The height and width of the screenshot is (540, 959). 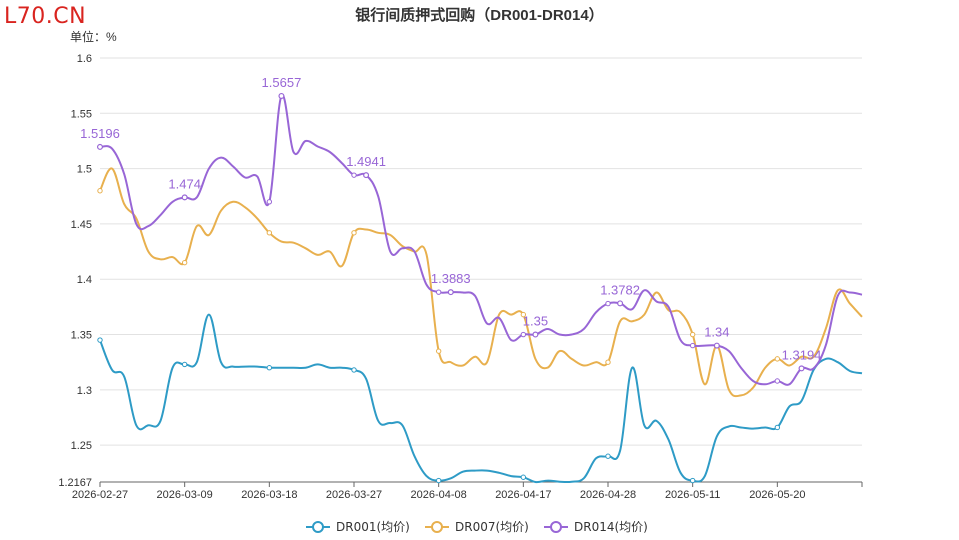 I want to click on y-tick-label: 1.4, so click(x=84, y=280).